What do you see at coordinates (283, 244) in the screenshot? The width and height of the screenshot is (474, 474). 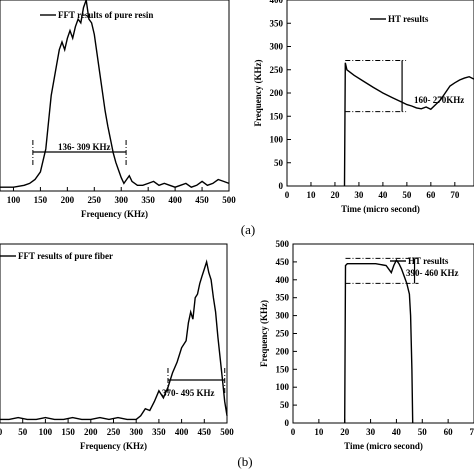 I see `y-tick-label: 500` at bounding box center [283, 244].